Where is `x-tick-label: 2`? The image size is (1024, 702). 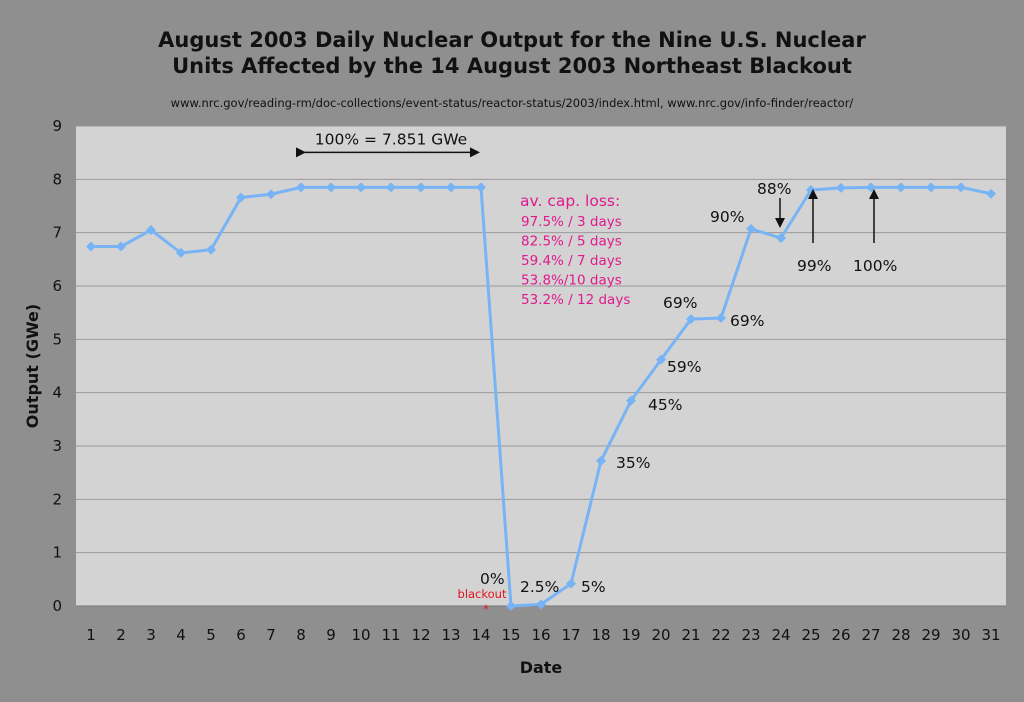 x-tick-label: 2 is located at coordinates (121, 635).